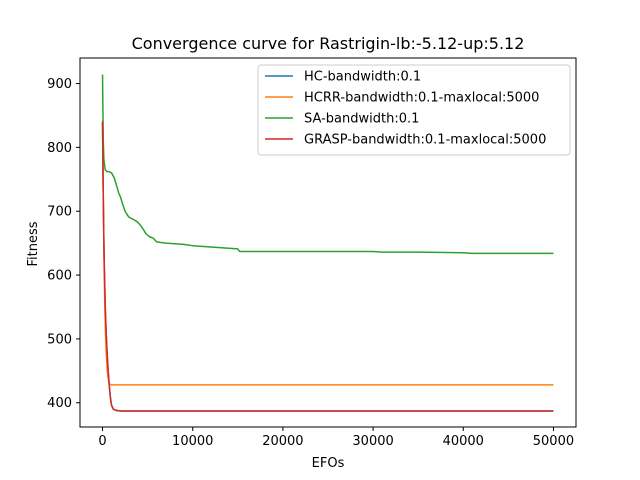 This screenshot has width=640, height=480. Describe the element at coordinates (463, 441) in the screenshot. I see `x-tick-label: 40000` at that location.